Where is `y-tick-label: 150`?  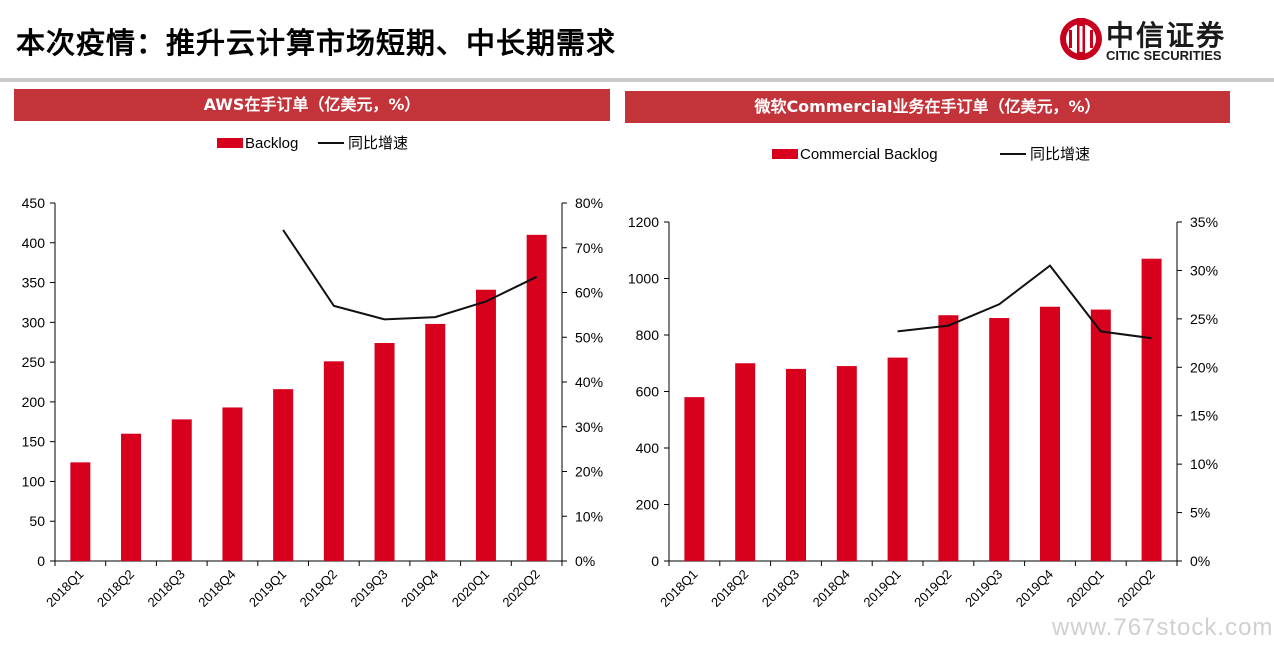 y-tick-label: 150 is located at coordinates (34, 442).